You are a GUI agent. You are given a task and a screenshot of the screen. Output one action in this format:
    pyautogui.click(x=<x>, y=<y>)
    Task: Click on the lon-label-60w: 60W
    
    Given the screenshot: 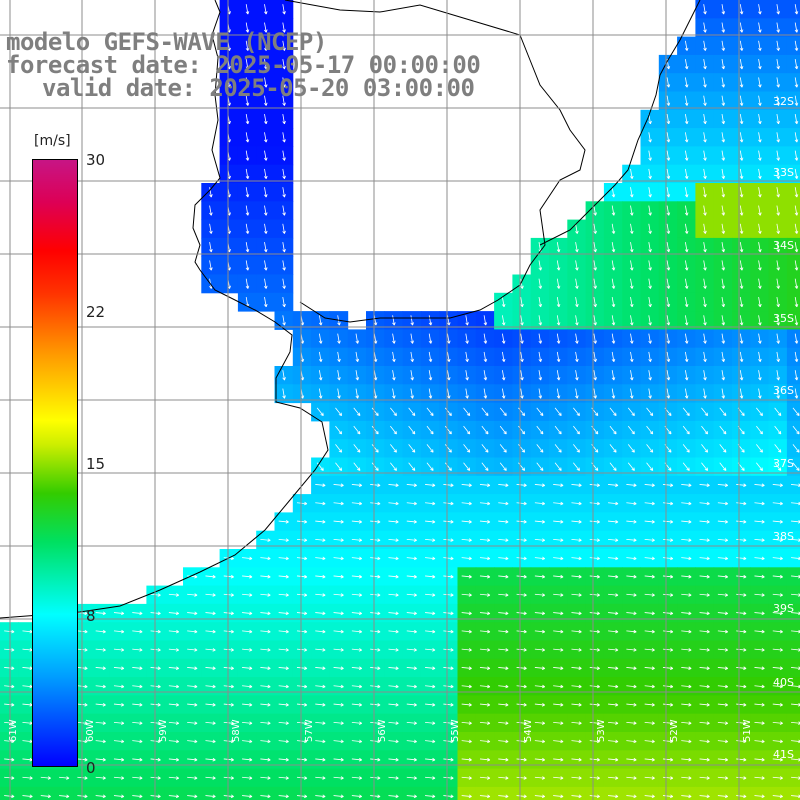 What is the action you would take?
    pyautogui.click(x=90, y=730)
    